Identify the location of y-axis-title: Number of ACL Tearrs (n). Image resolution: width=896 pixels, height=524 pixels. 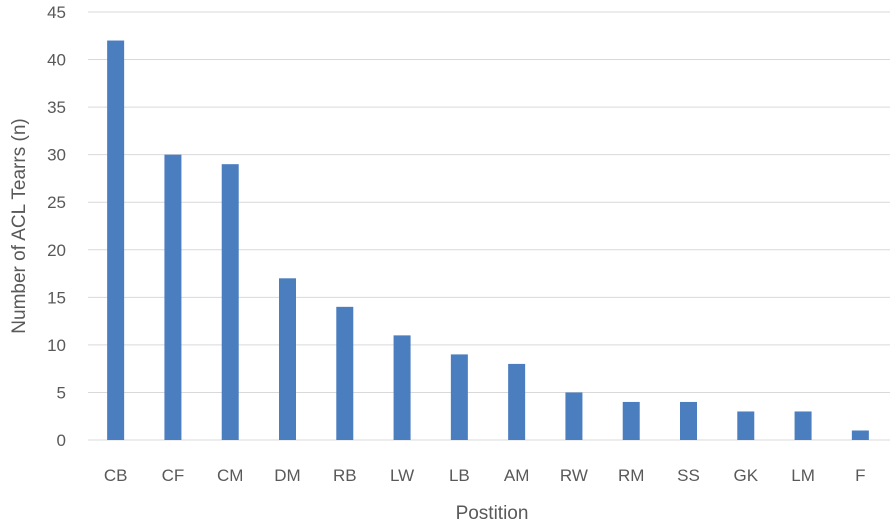
(19, 225).